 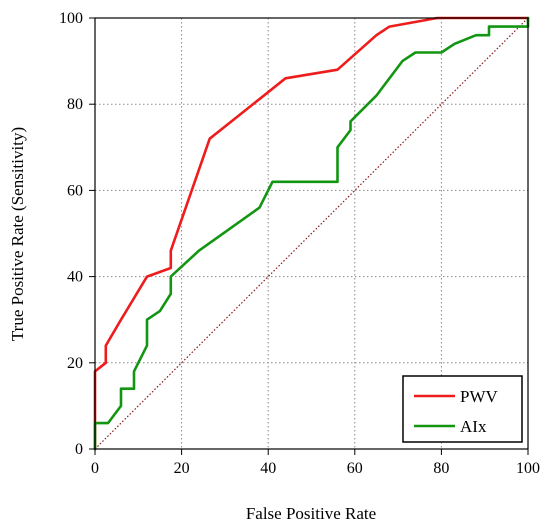 I want to click on y-axis-ticks: 0 20 40 60 80 100, so click(x=77, y=234).